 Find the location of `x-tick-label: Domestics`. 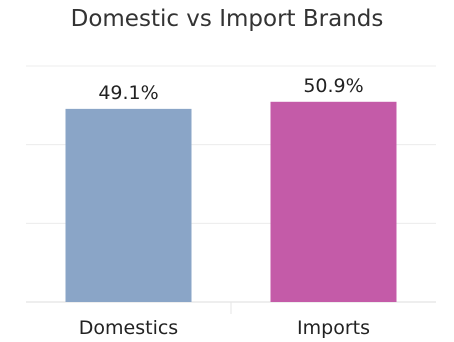

x-tick-label: Domestics is located at coordinates (128, 328).